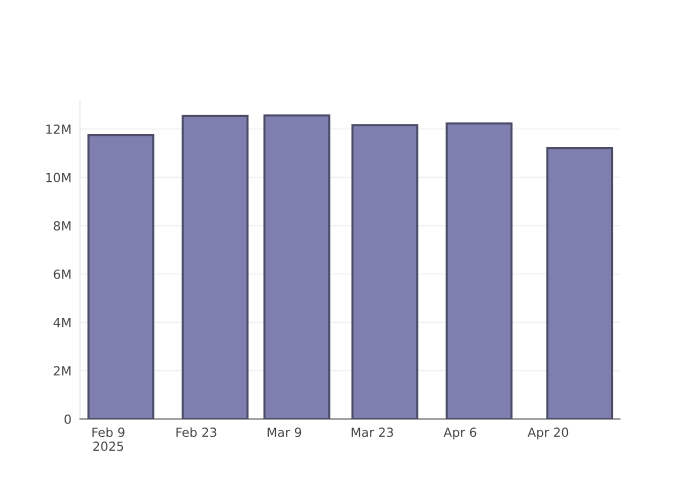  What do you see at coordinates (196, 432) in the screenshot?
I see `x-tick-label: Feb 23` at bounding box center [196, 432].